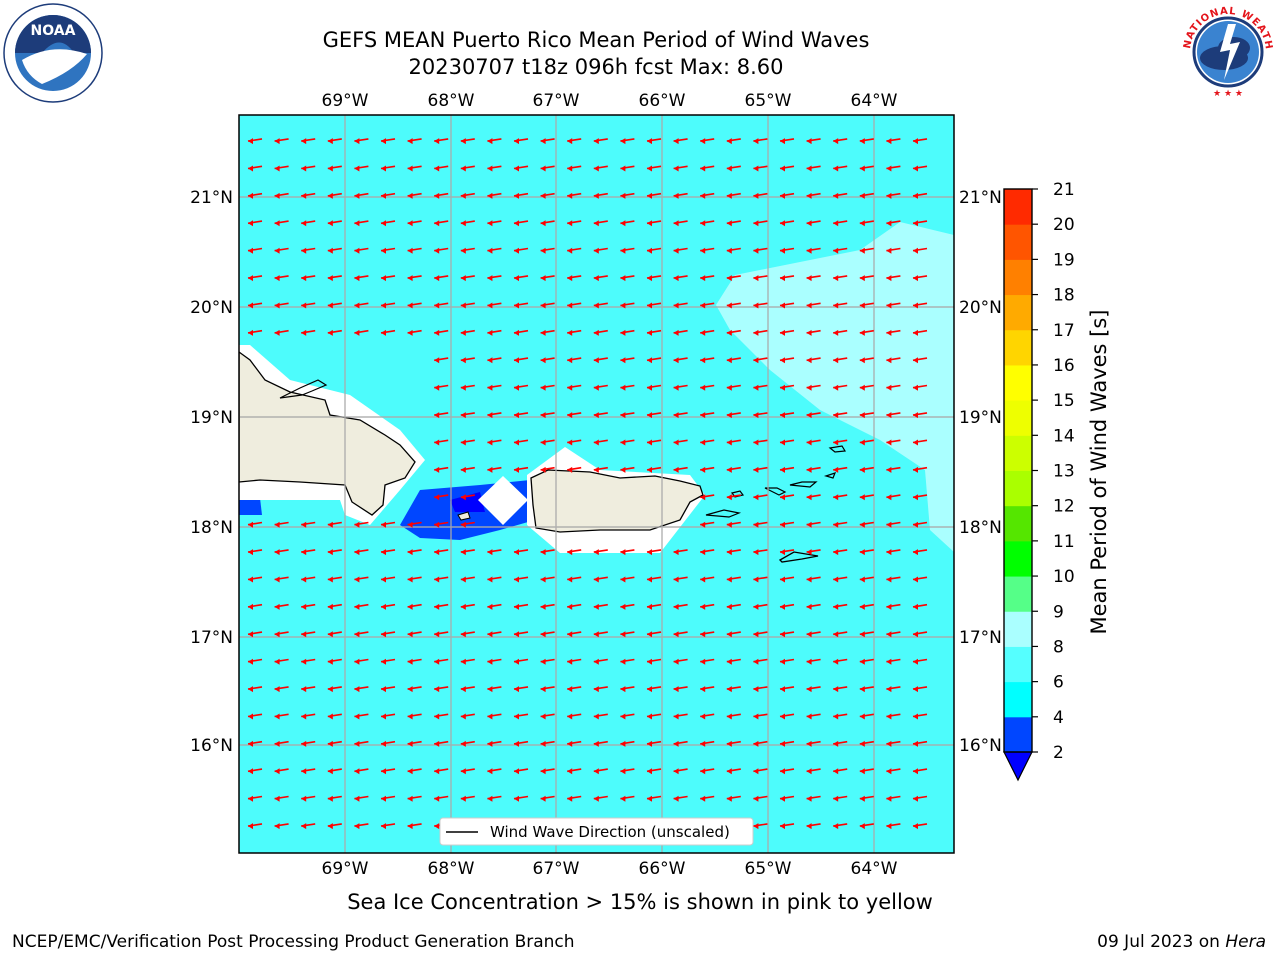 The width and height of the screenshot is (1280, 960). I want to click on puerto-rico-land, so click(617, 501).